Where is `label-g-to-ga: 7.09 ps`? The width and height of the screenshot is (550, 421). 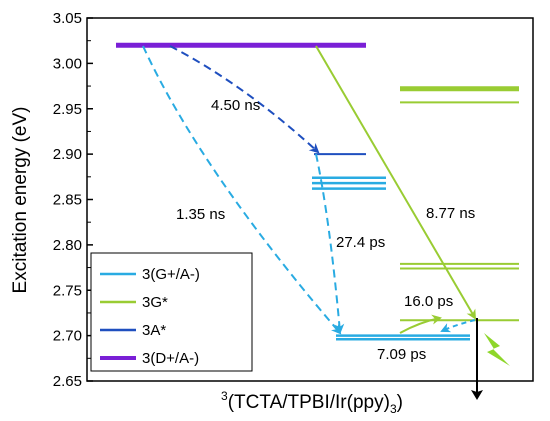 label-g-to-ga: 7.09 ps is located at coordinates (401, 354).